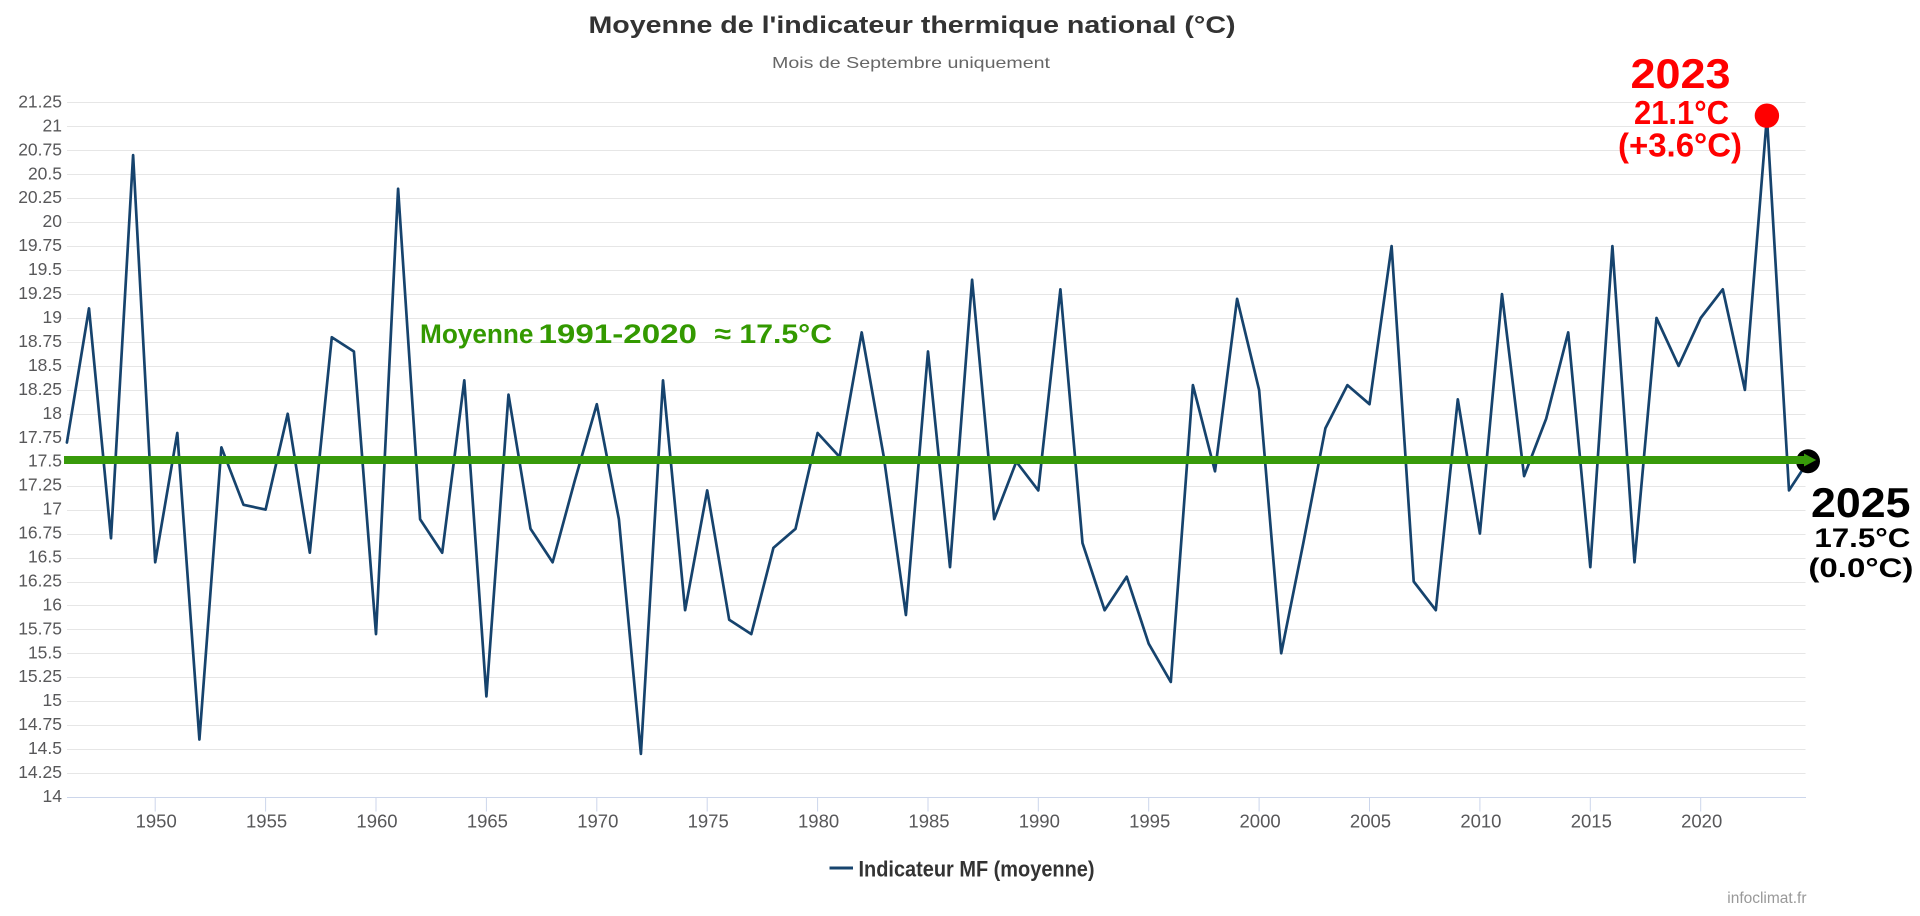 The width and height of the screenshot is (1920, 916). I want to click on svg-text: 2010, so click(1480, 821).